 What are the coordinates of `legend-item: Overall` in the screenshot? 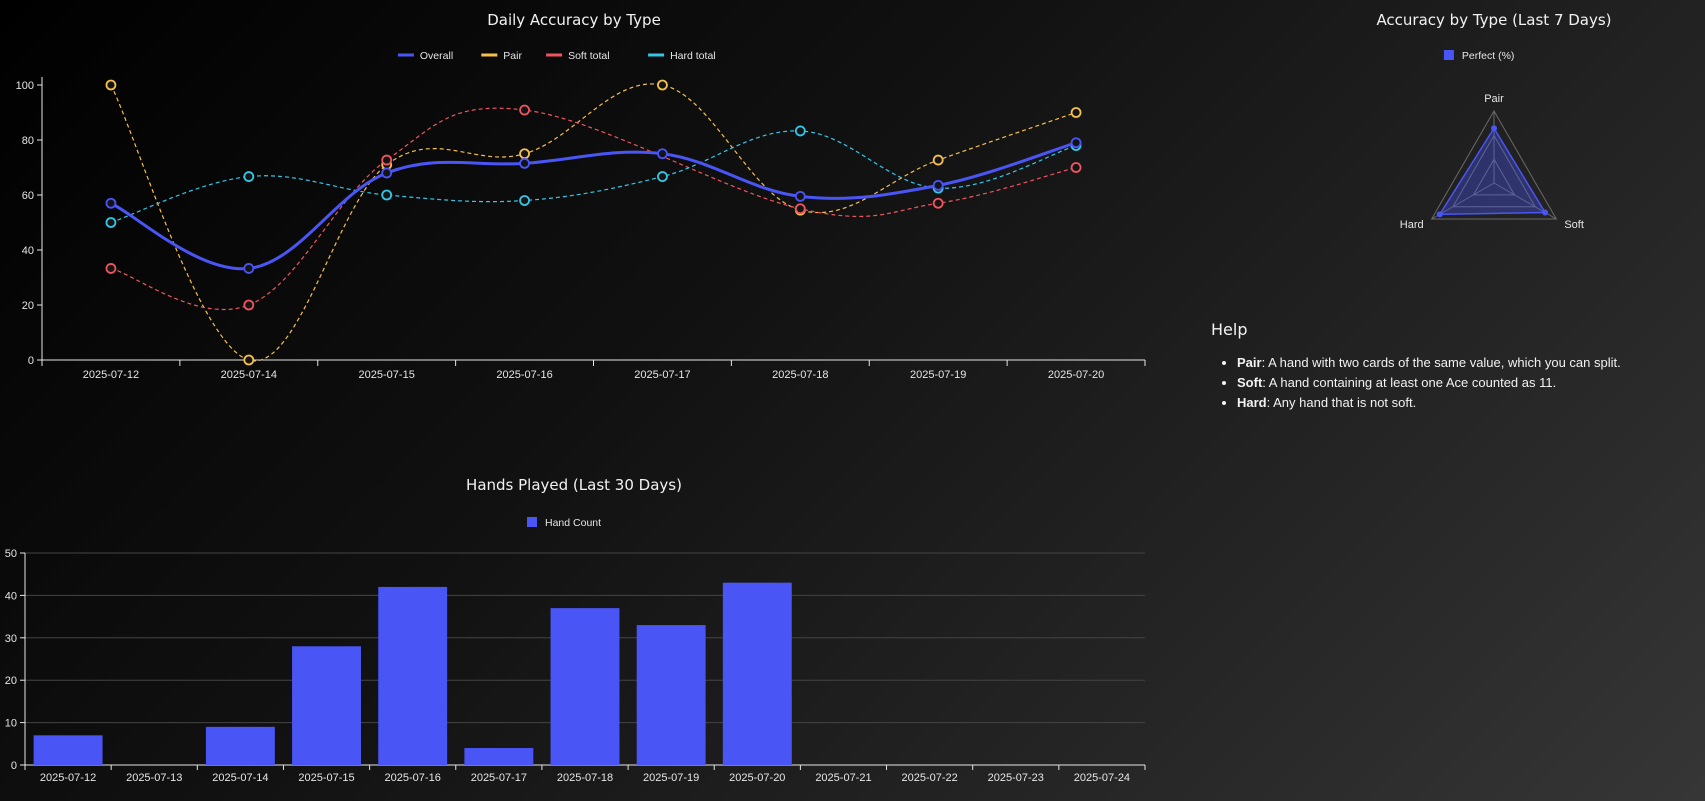 It's located at (425, 56).